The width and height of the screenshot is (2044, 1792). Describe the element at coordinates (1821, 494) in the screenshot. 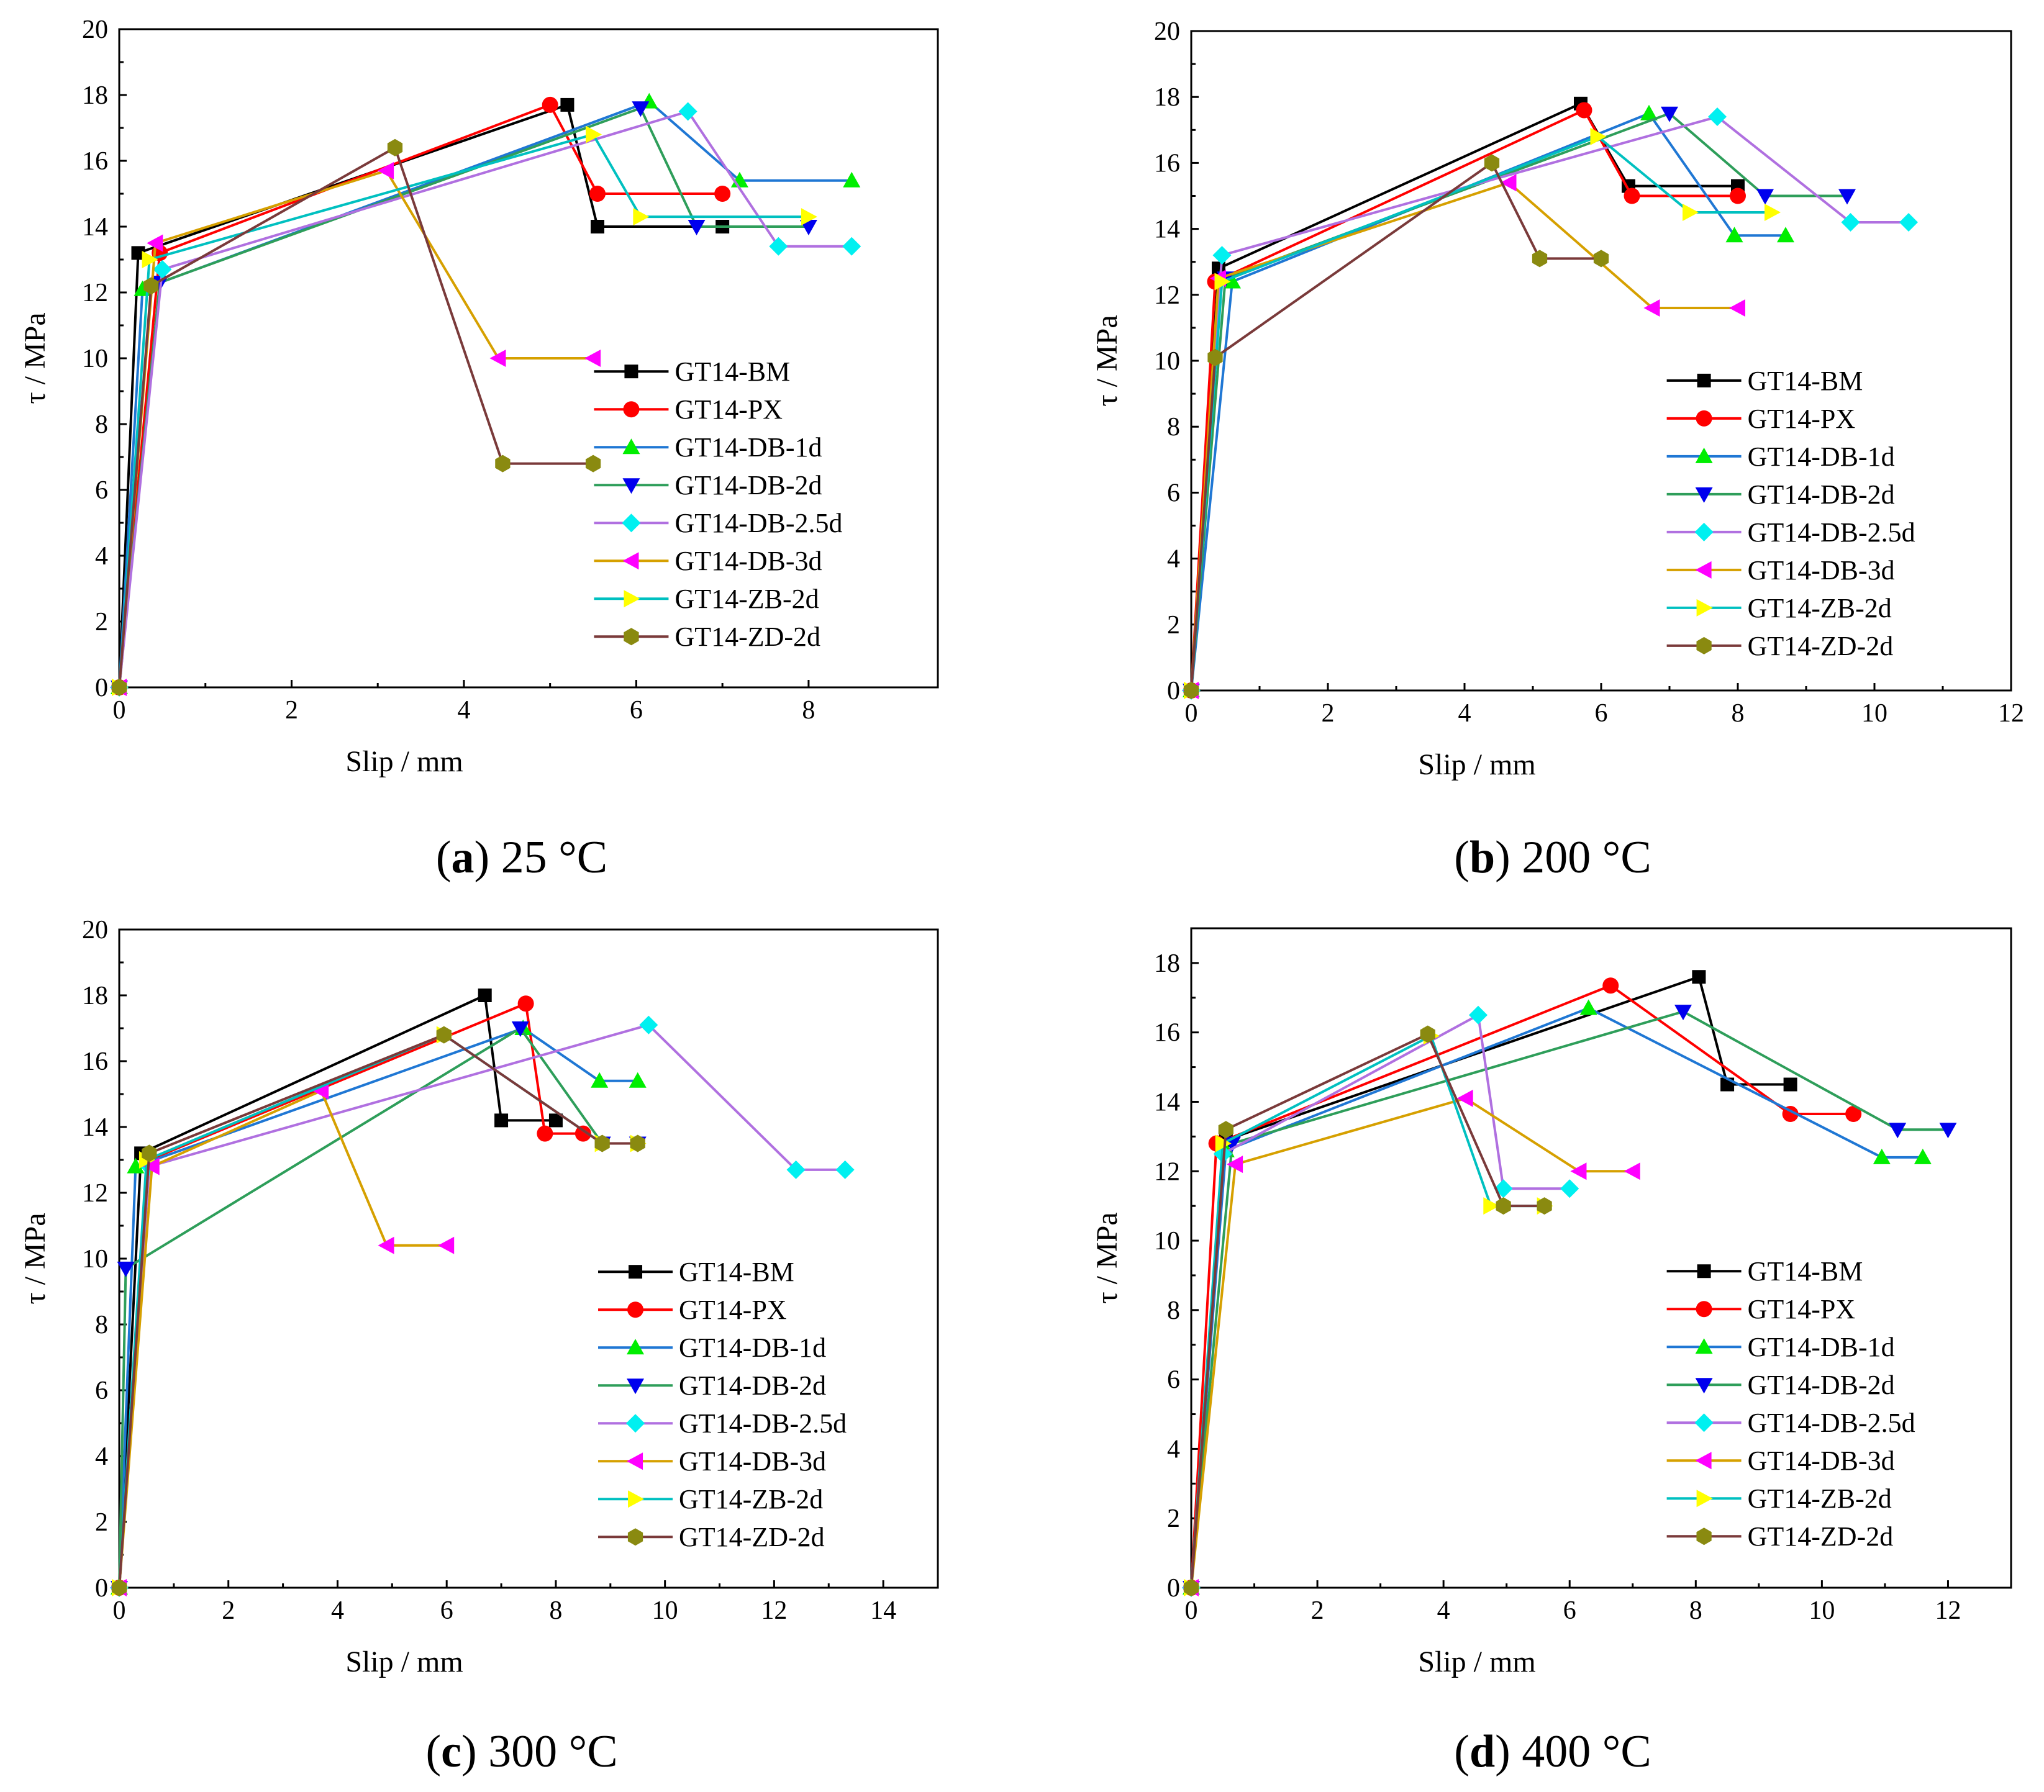

I see `legend-label: GT14-DB-2d` at that location.